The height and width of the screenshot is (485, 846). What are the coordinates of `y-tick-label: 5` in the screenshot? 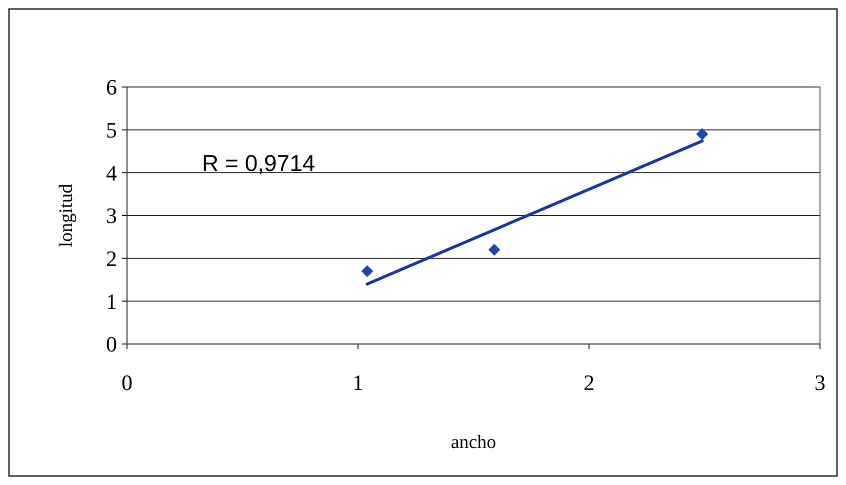 It's located at (111, 130).